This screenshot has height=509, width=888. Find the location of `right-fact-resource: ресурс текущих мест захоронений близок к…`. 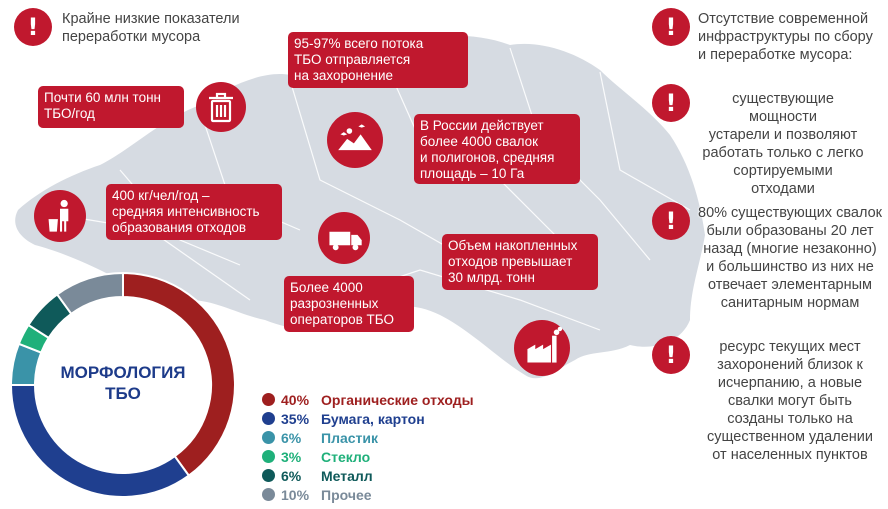

right-fact-resource: ресурс текущих мест захоронений близок к… is located at coordinates (790, 401).